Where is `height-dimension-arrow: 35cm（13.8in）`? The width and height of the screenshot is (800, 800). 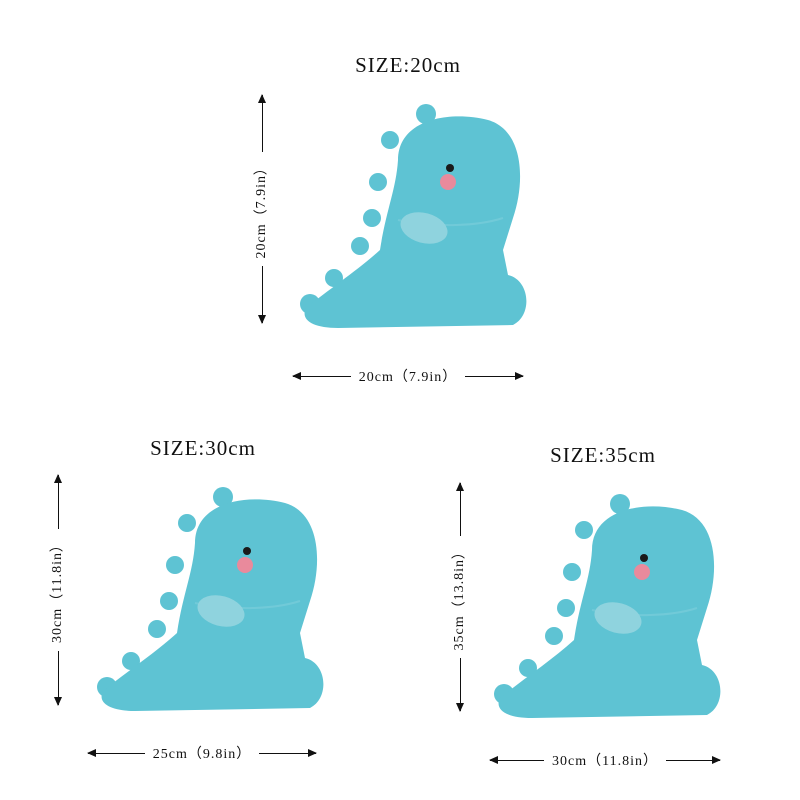 height-dimension-arrow: 35cm（13.8in） is located at coordinates (460, 597).